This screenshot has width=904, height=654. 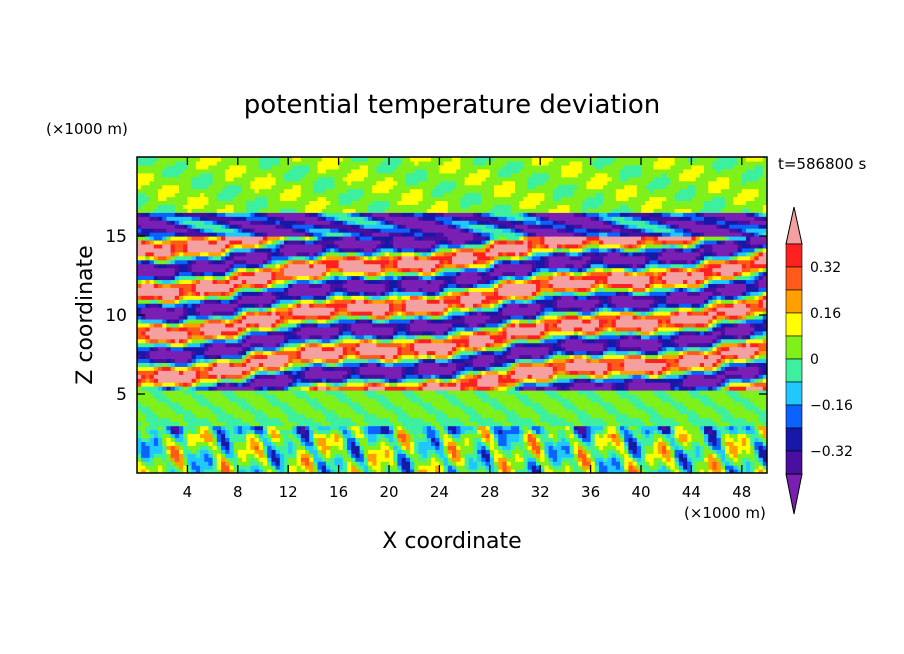 What do you see at coordinates (488, 368) in the screenshot?
I see `contour-cell-2048` at bounding box center [488, 368].